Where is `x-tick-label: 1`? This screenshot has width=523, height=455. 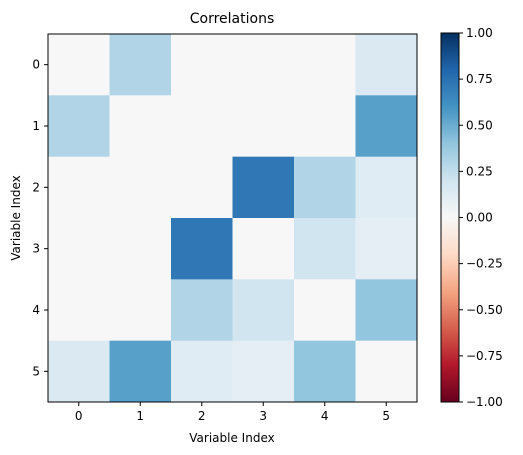 x-tick-label: 1 is located at coordinates (140, 416).